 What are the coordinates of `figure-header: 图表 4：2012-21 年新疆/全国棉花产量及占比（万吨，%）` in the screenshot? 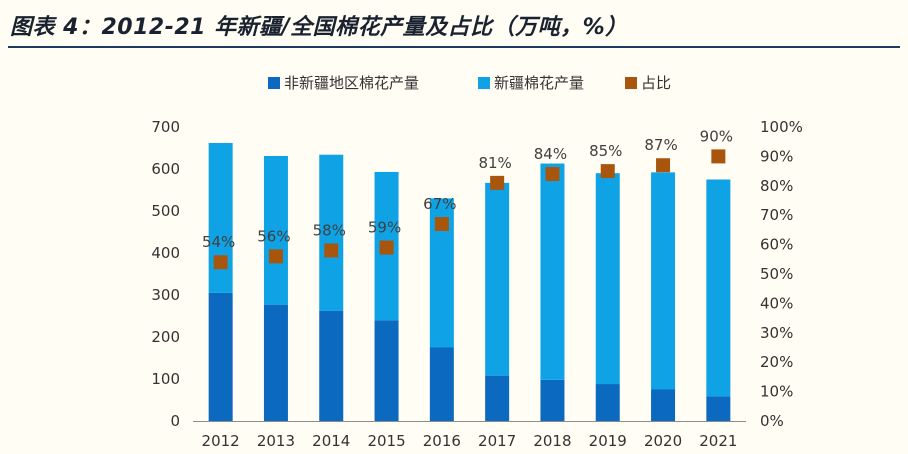 It's located at (454, 24).